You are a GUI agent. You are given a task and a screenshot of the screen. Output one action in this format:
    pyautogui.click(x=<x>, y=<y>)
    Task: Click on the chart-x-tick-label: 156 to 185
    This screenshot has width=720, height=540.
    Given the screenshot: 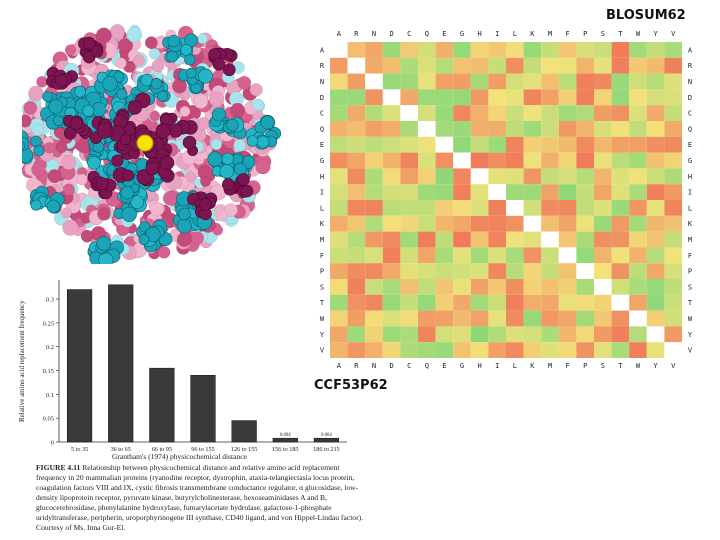 What is the action you would take?
    pyautogui.click(x=285, y=449)
    